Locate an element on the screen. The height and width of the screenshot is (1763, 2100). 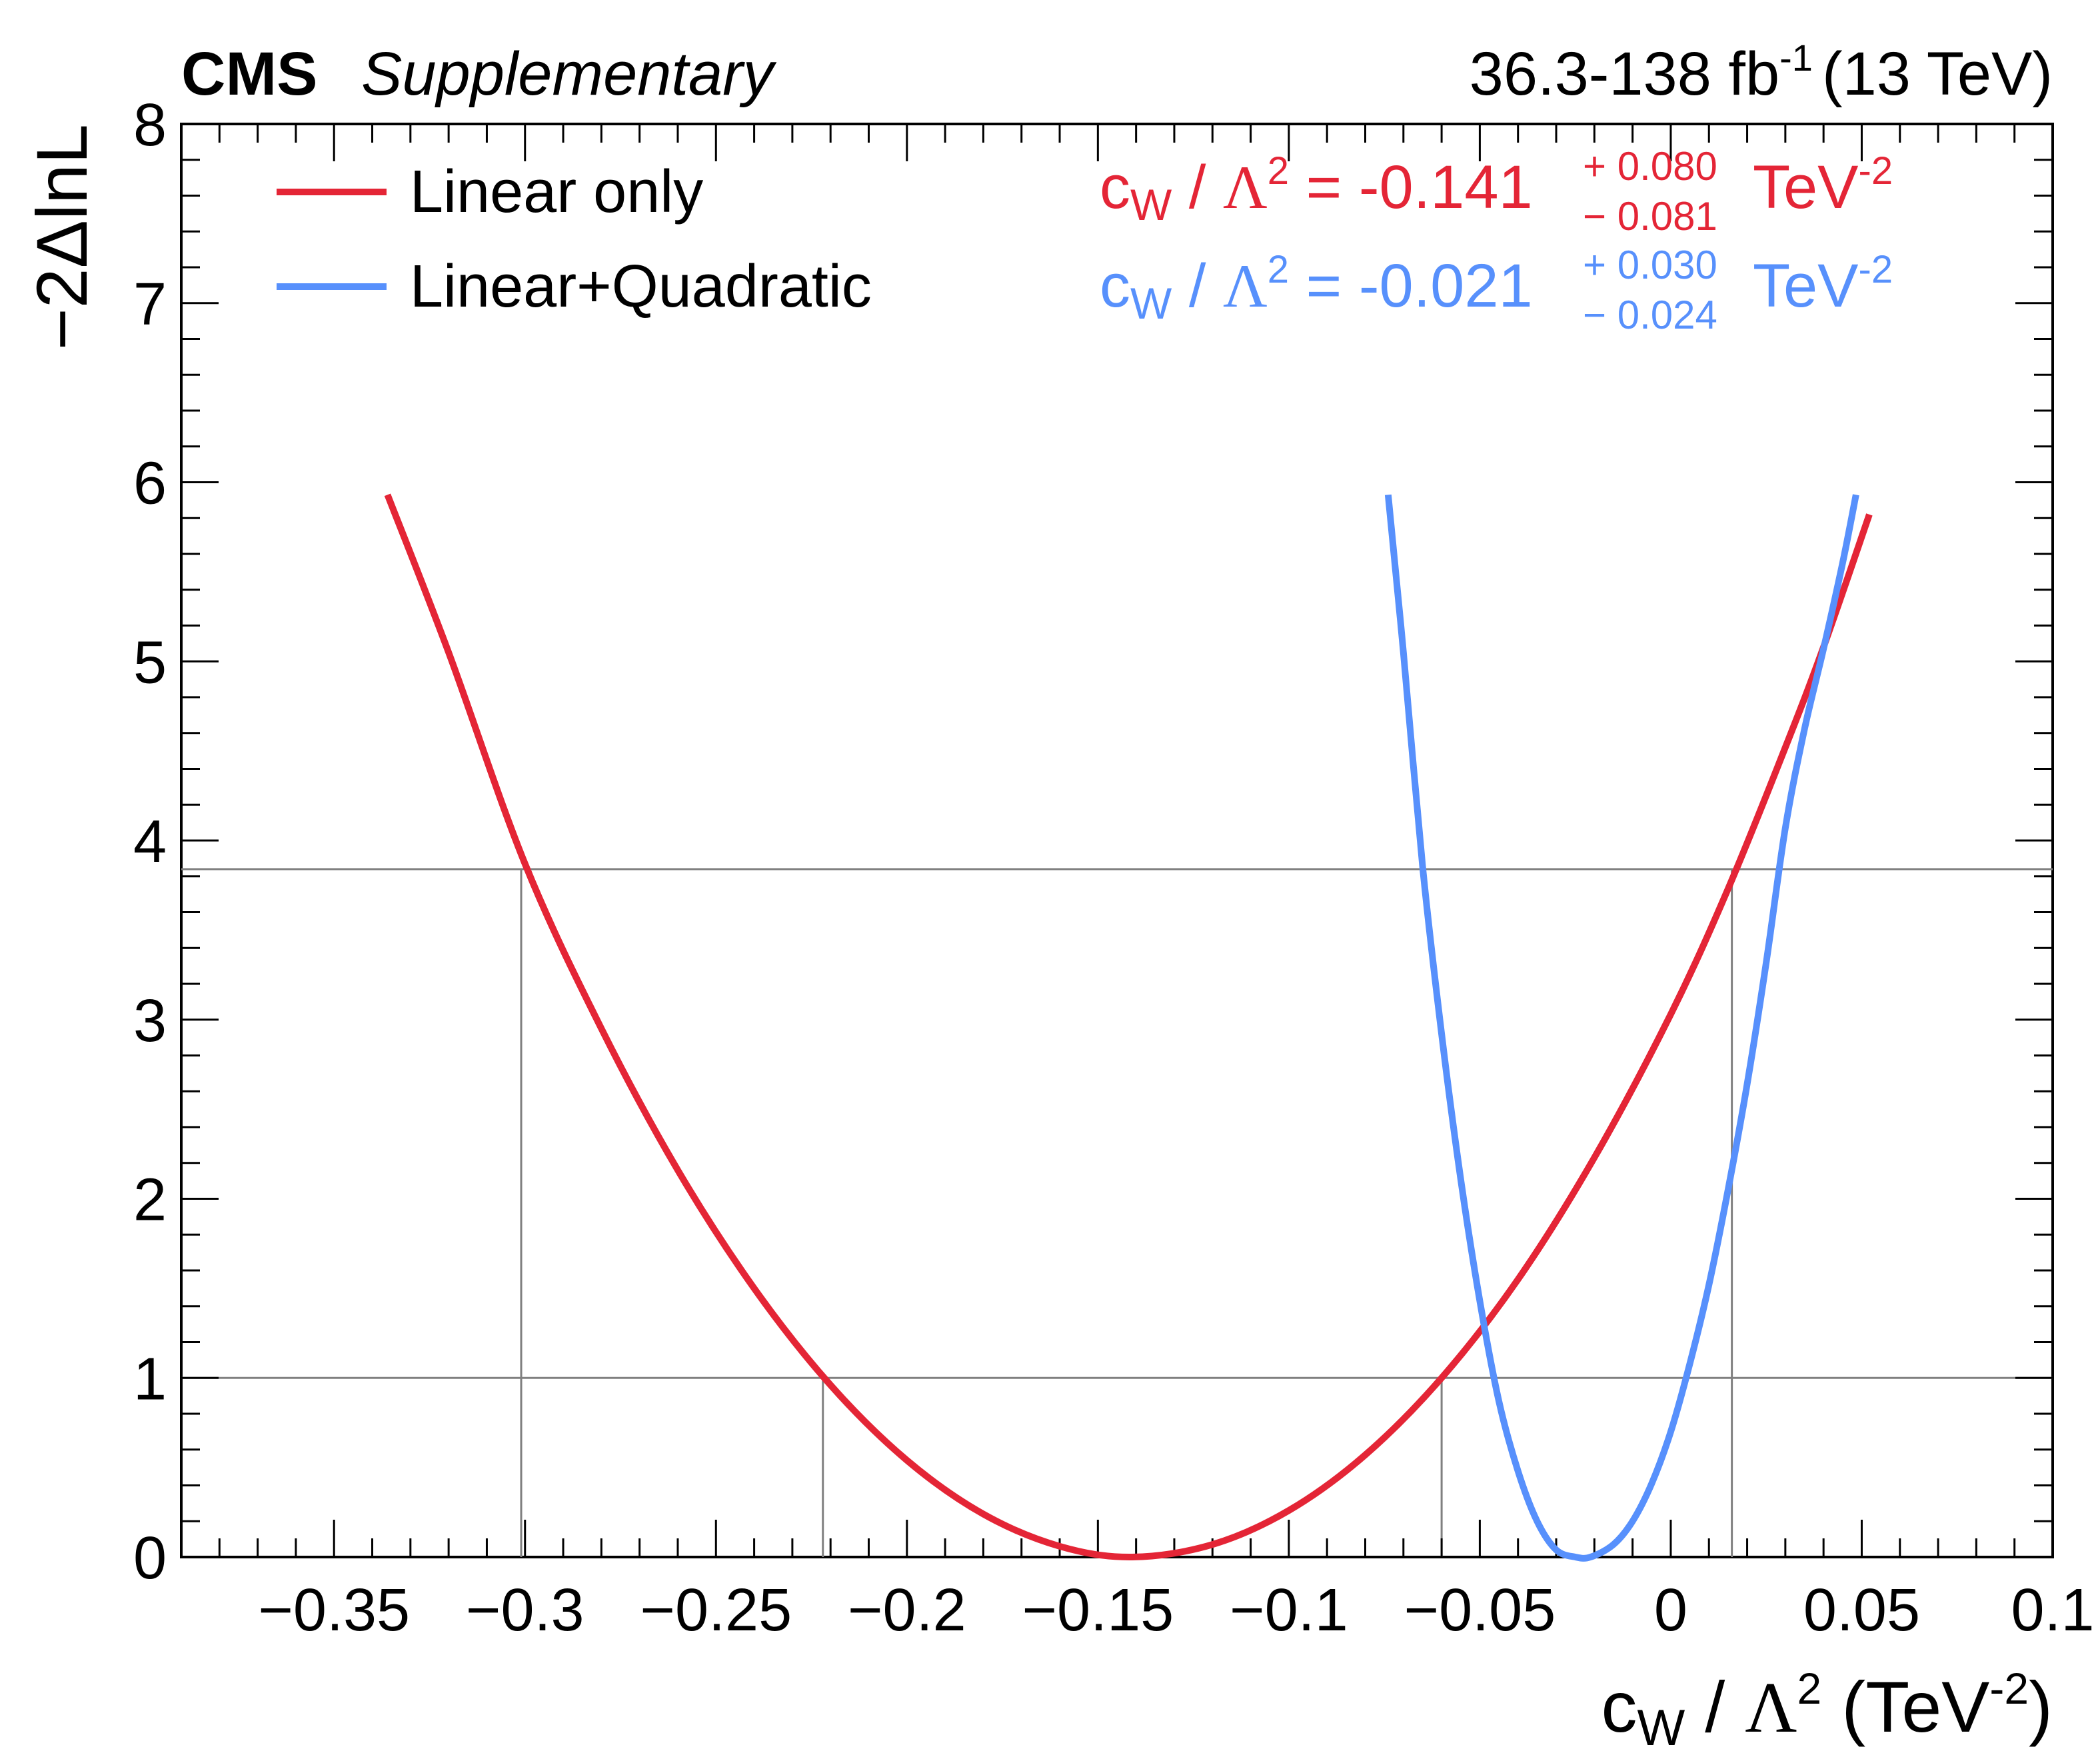
result-quadratic-main: cW / Λ2 = -0.021 is located at coordinates (1316, 288).